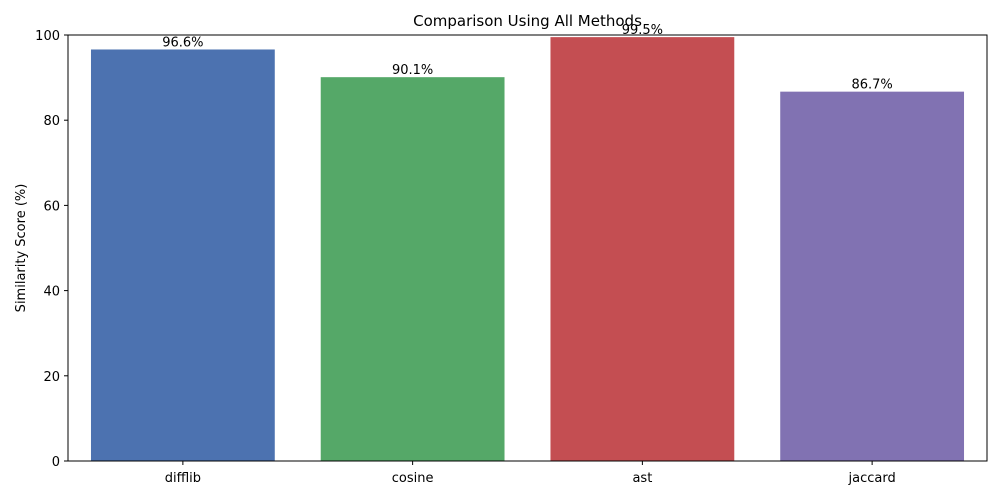 The width and height of the screenshot is (1000, 500). I want to click on x-tick-label-jaccard: jaccard, so click(872, 478).